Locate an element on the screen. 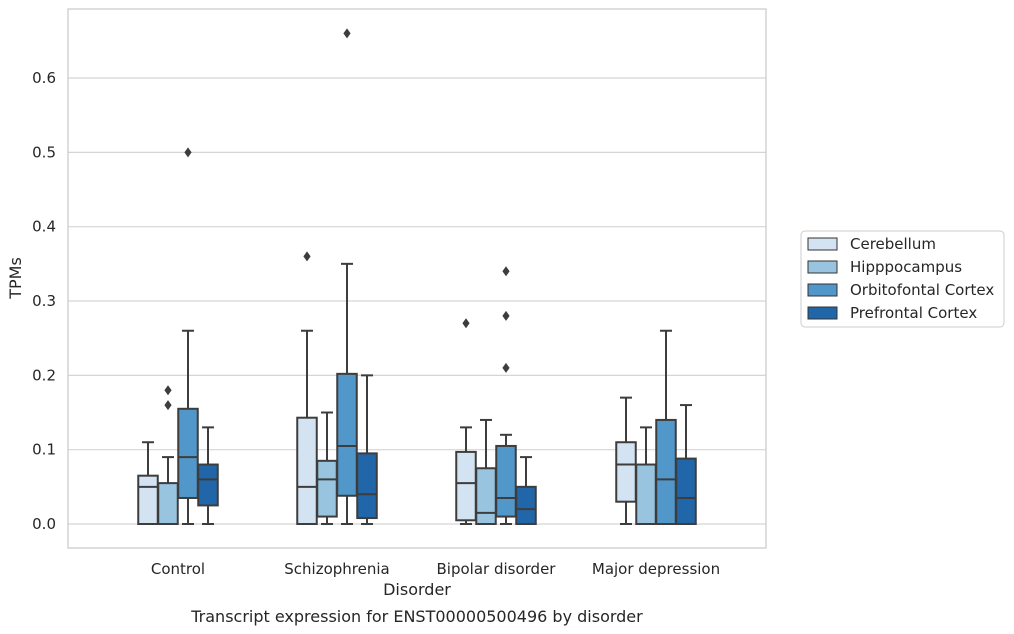  y-tick-label: 0.3 is located at coordinates (44, 301).